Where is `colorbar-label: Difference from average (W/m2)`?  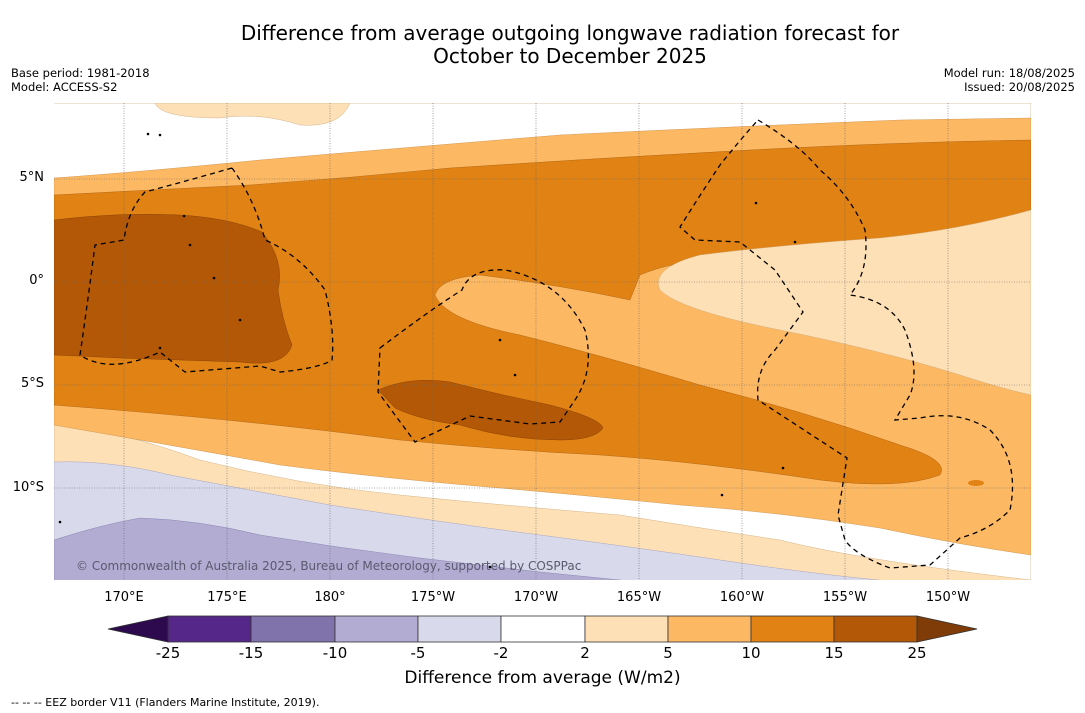
colorbar-label: Difference from average (W/m2) is located at coordinates (542, 678).